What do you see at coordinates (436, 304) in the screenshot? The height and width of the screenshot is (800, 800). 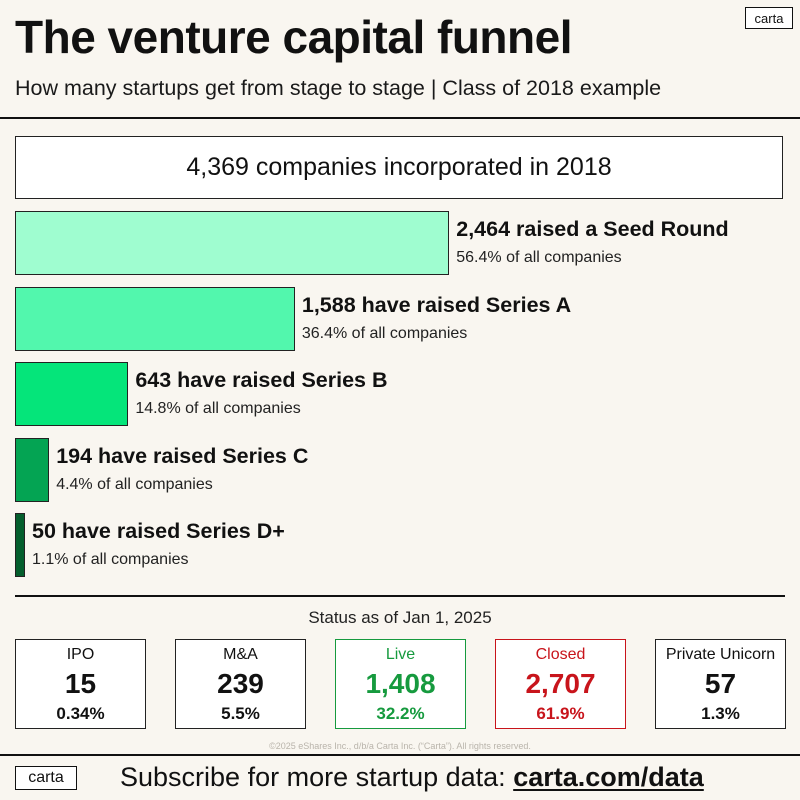 I see `funnel-bar-label: 1,588 have raised Series A` at bounding box center [436, 304].